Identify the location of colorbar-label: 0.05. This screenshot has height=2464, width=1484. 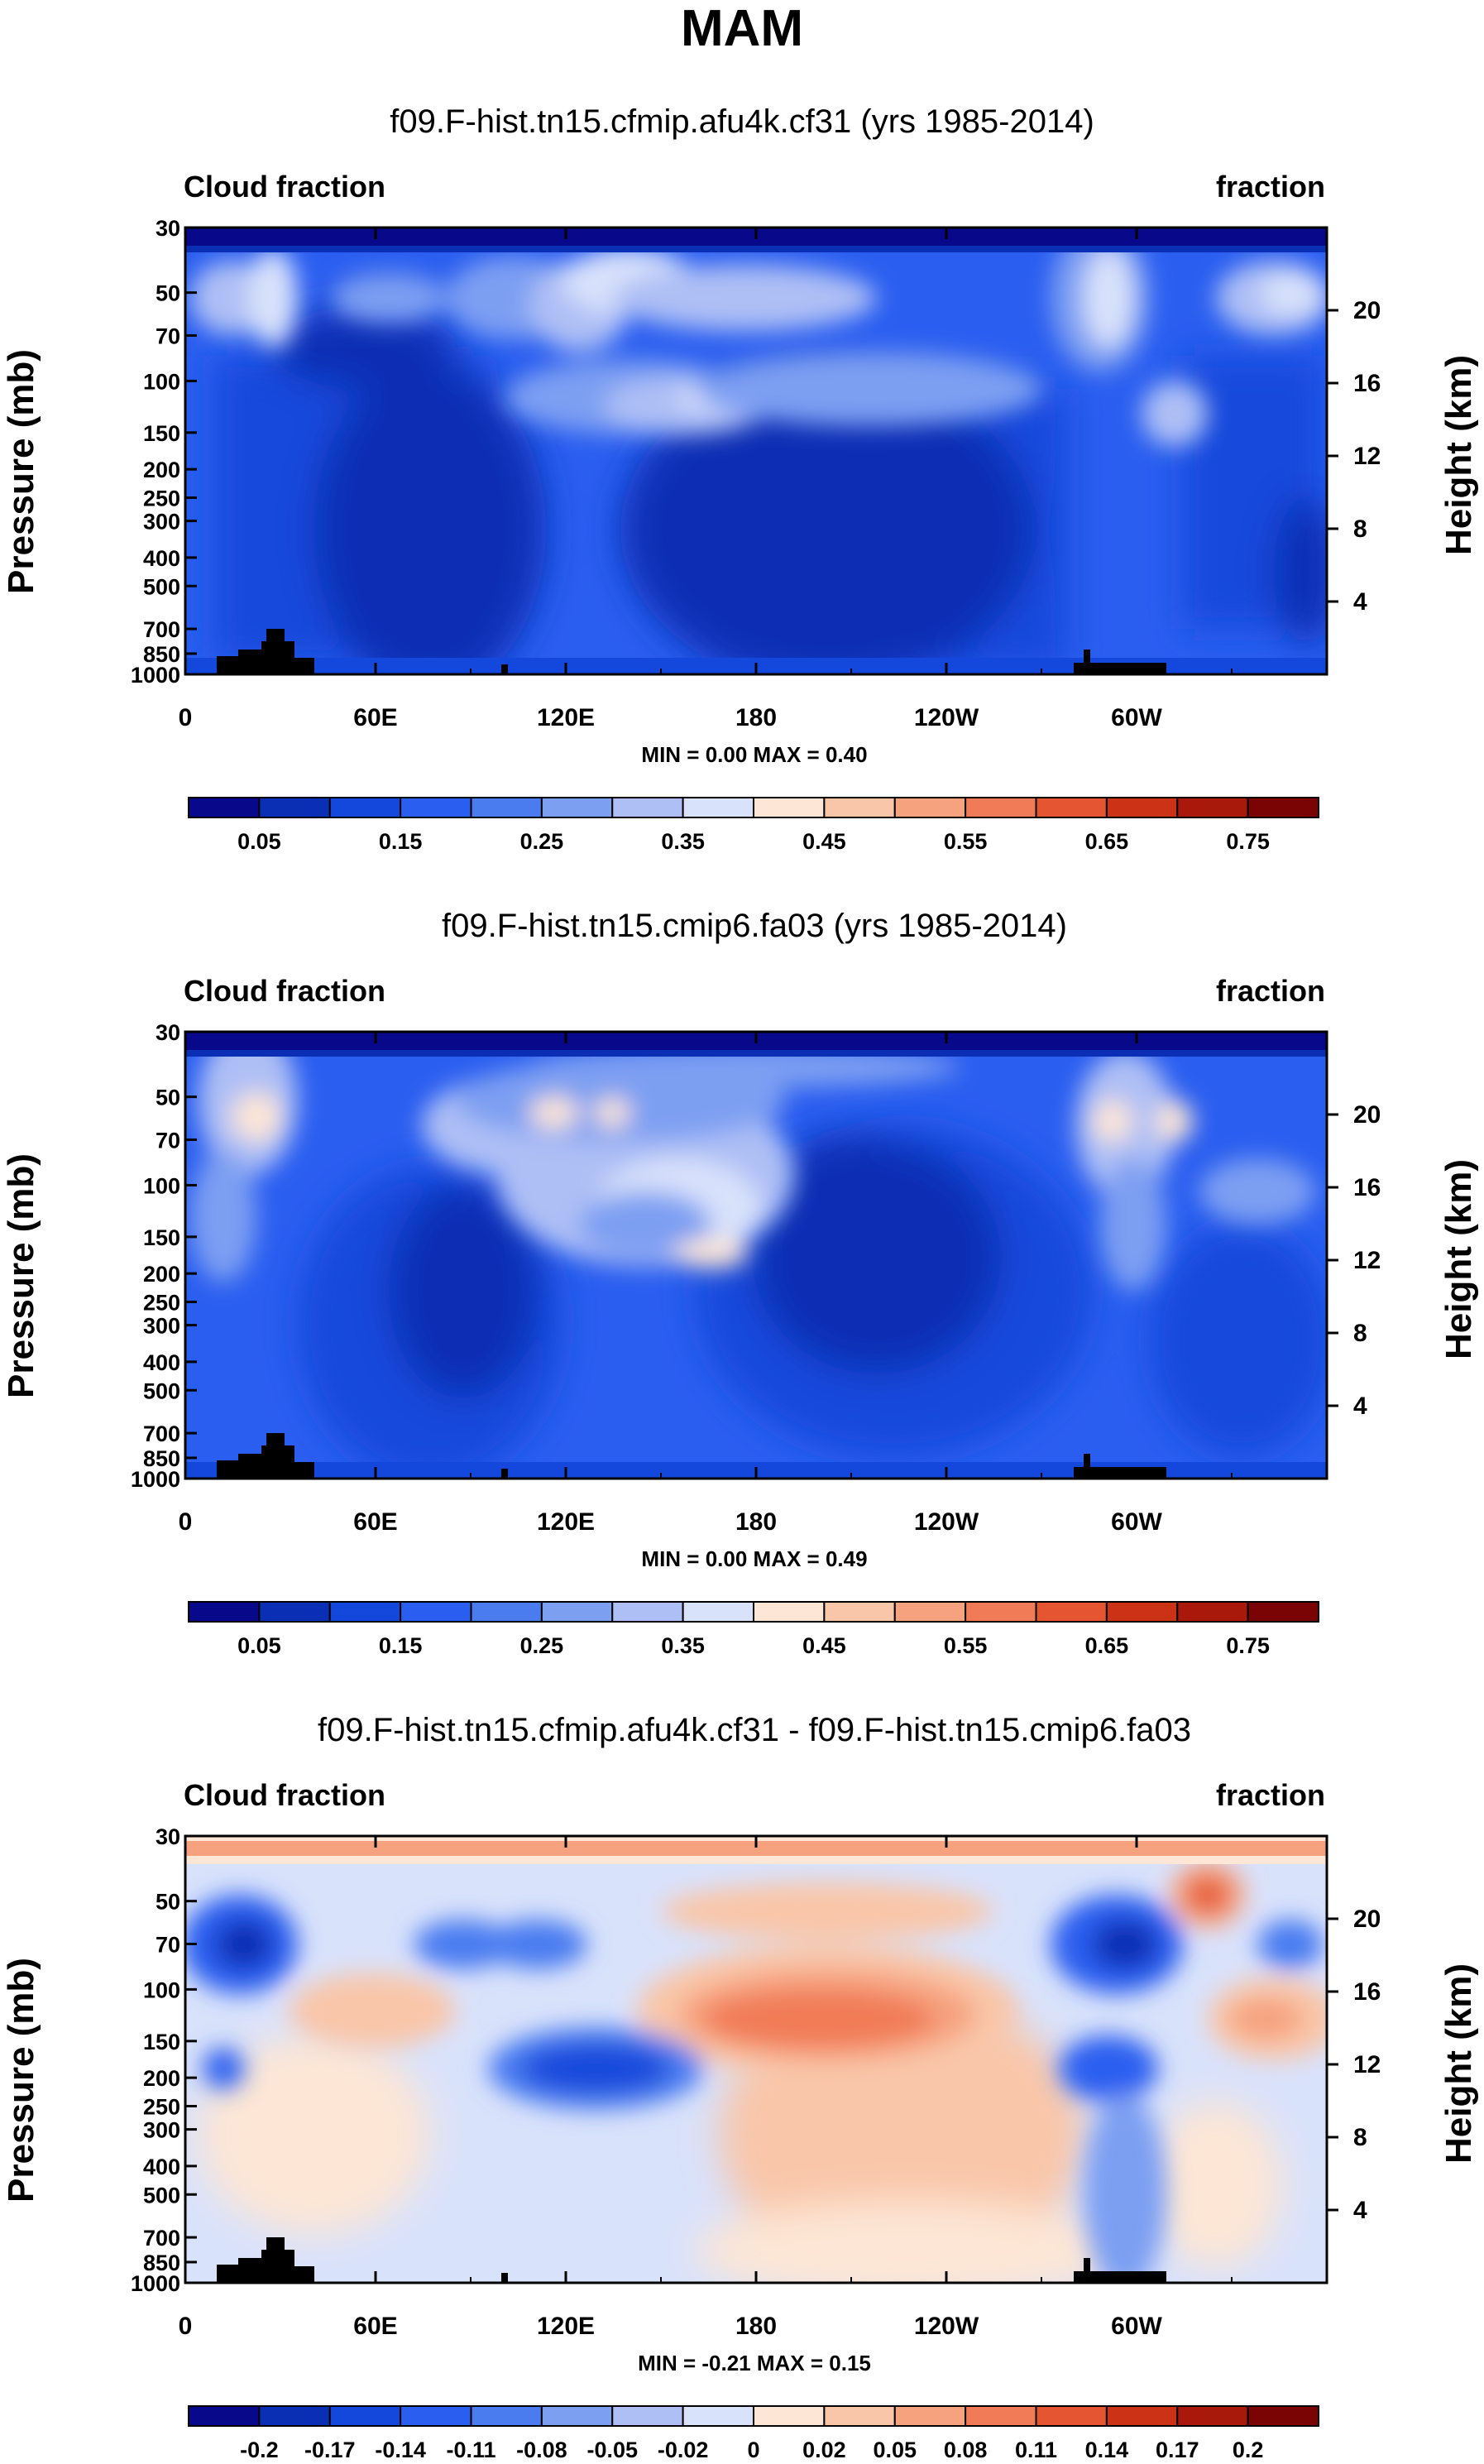
(259, 841).